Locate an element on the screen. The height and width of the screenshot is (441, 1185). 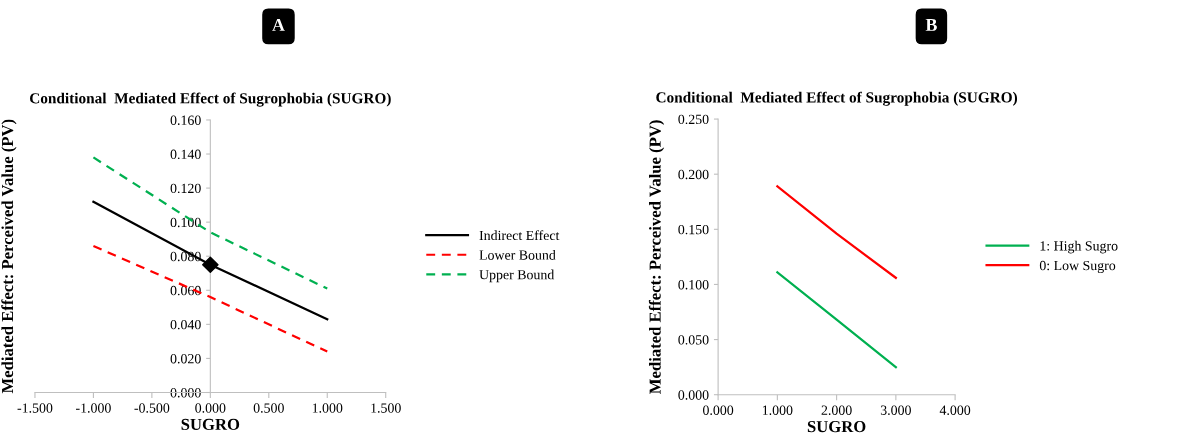
y-tick-label: 0.050 is located at coordinates (693, 340).